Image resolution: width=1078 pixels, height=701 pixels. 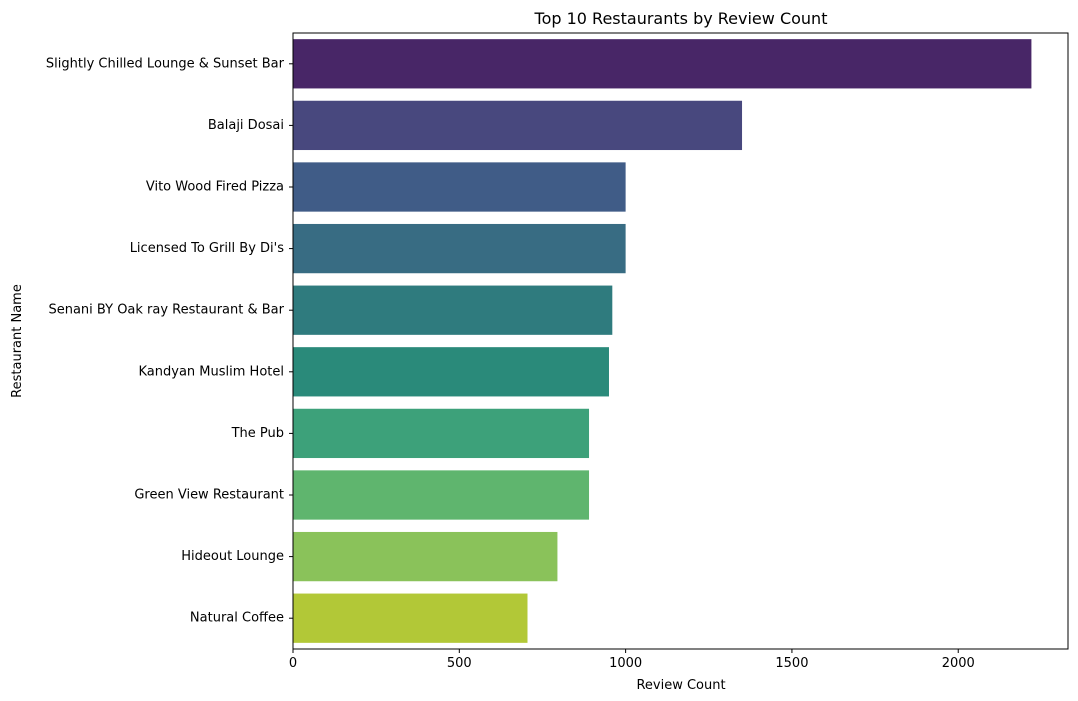 I want to click on y-tick-label: Natural Coffee, so click(x=237, y=618).